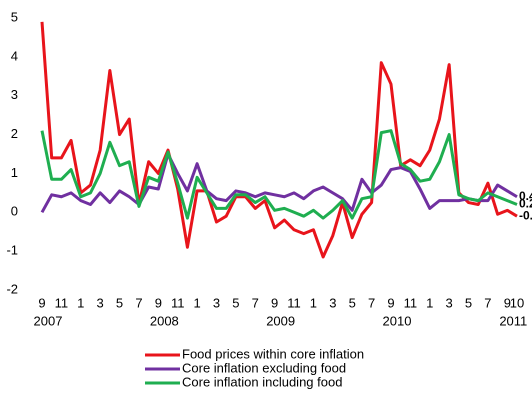  I want to click on legend-label: Core inflation excluding food, so click(264, 367).